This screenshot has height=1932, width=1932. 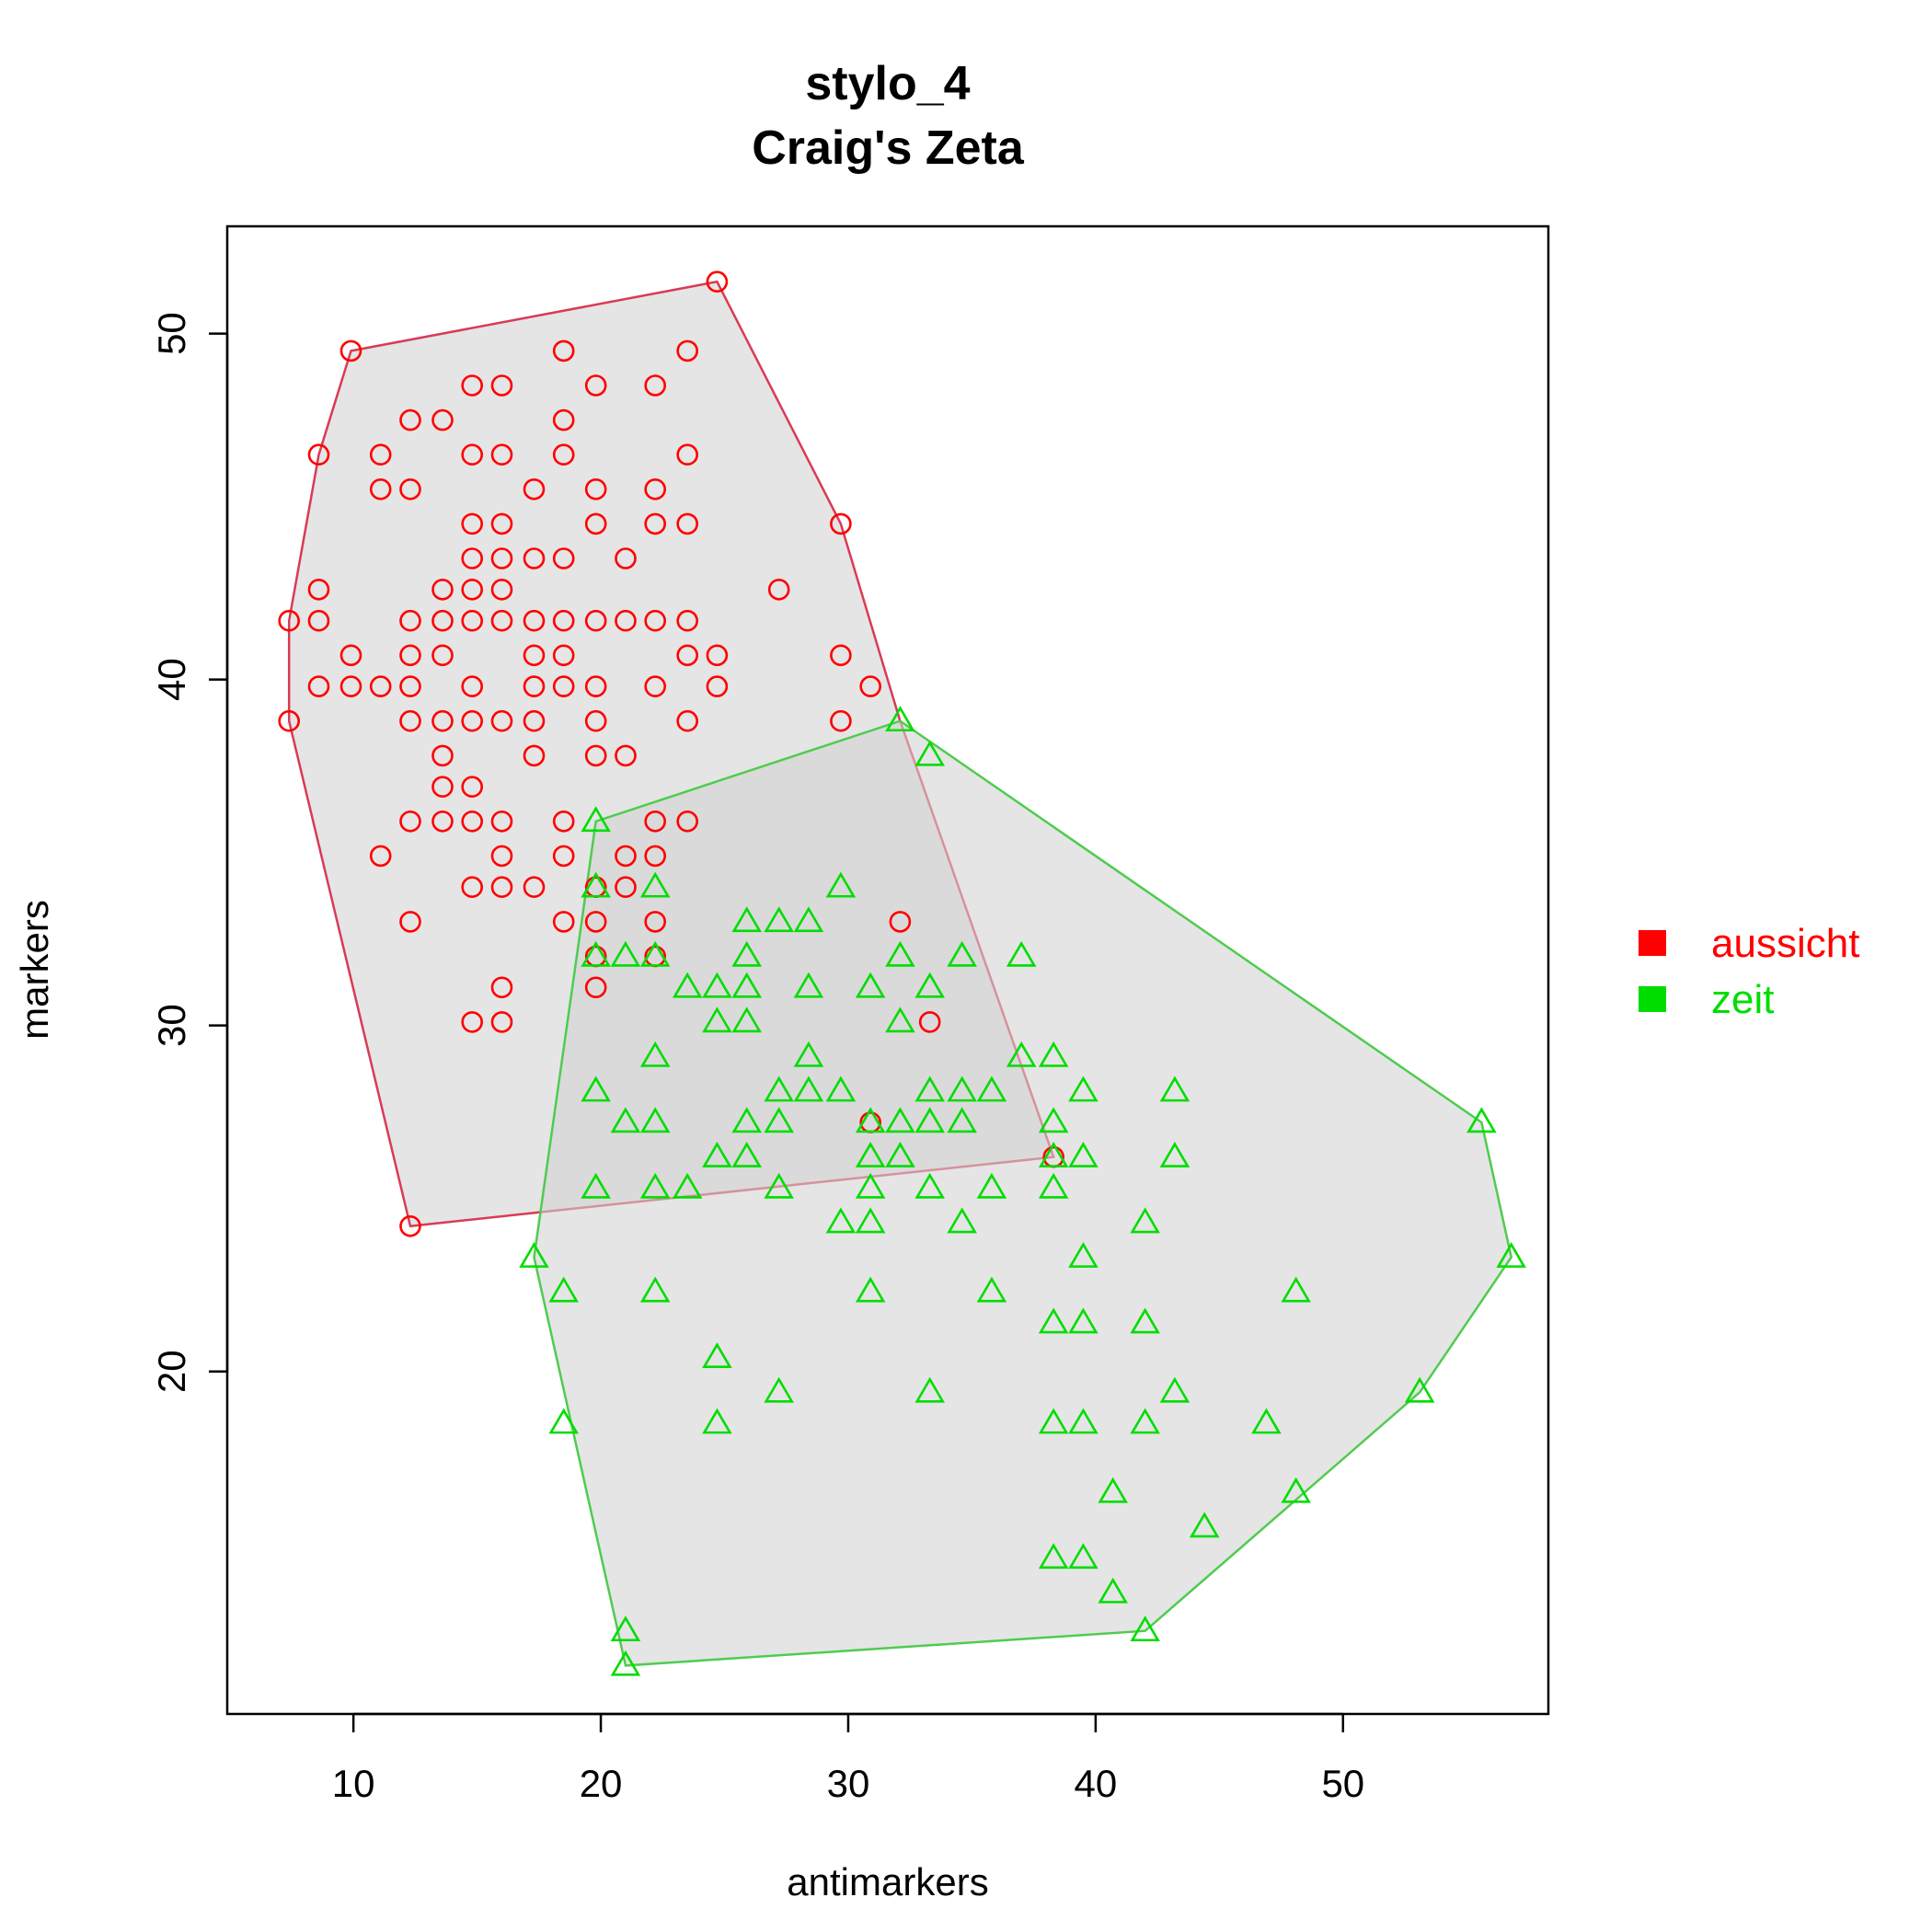 I want to click on y-tick-label: 40, so click(x=171, y=679).